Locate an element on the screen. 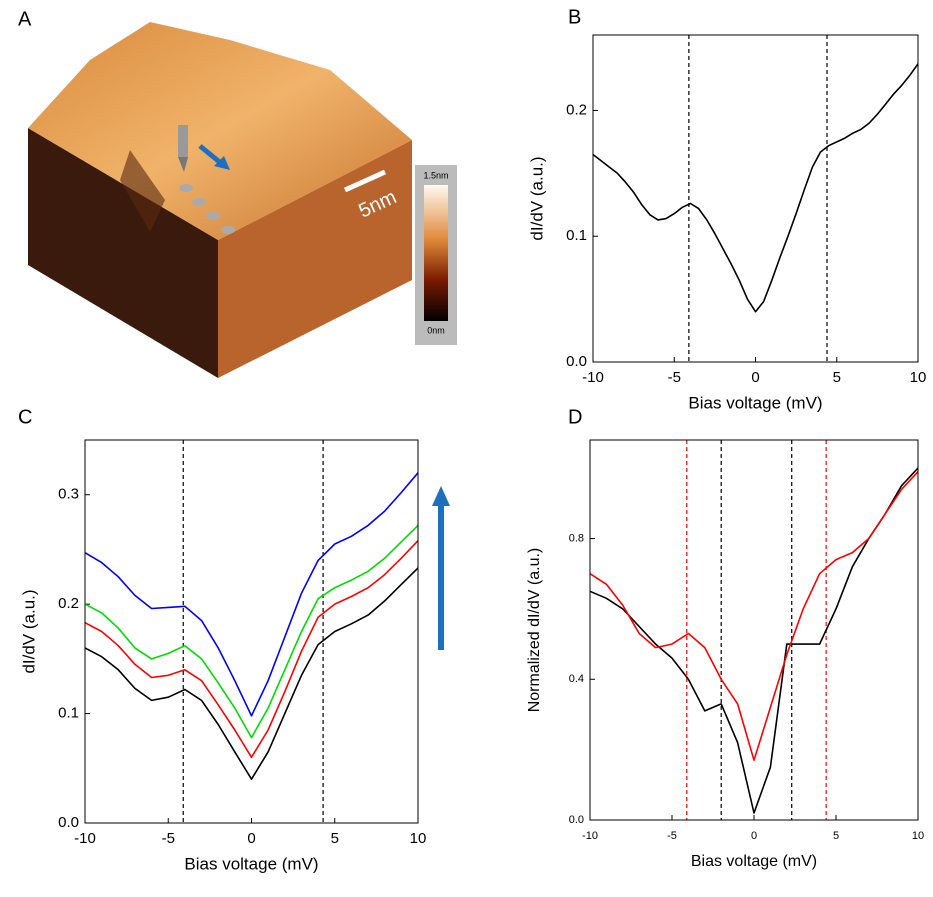 Image resolution: width=933 pixels, height=897 pixels. y-tick-label: 0.8 is located at coordinates (576, 538).